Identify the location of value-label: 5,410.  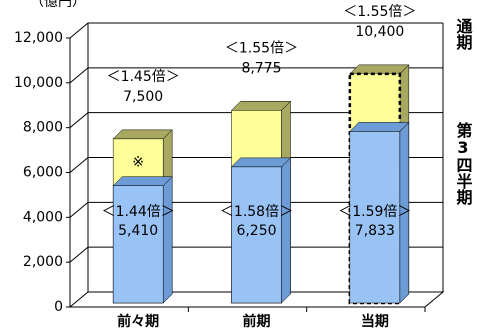
(138, 231).